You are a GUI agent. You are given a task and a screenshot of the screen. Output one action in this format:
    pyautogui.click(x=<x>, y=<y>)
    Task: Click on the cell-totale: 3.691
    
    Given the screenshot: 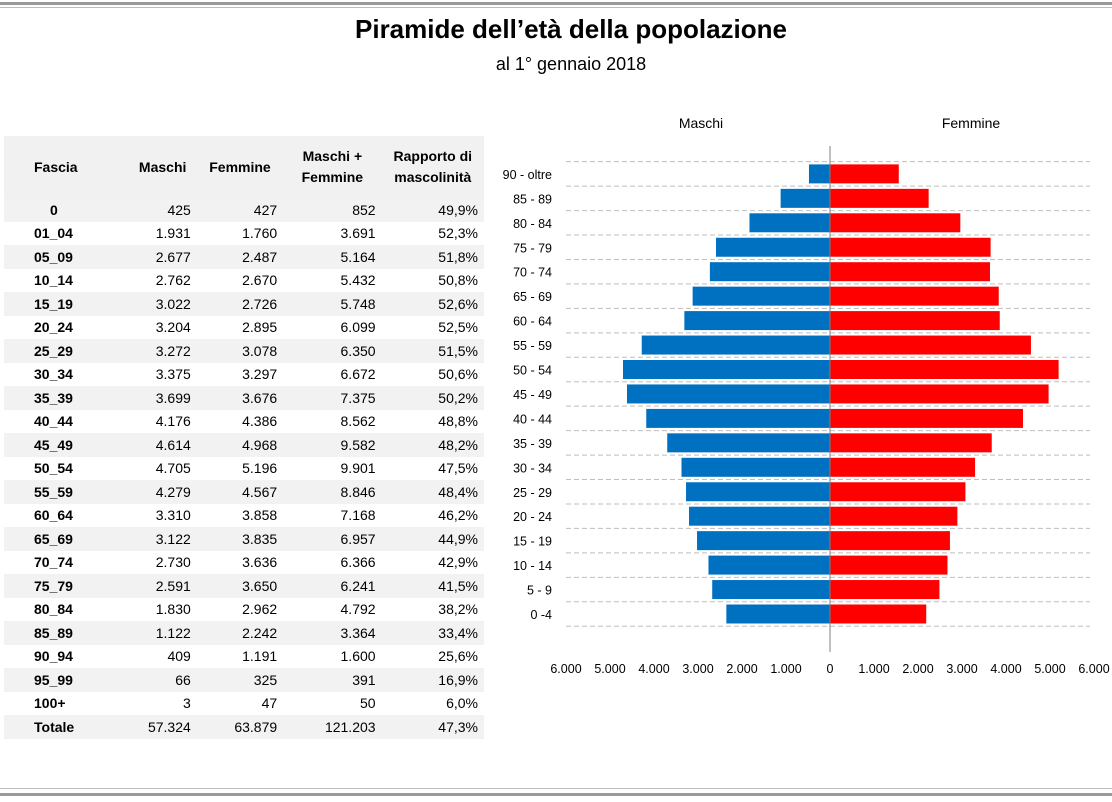 What is the action you would take?
    pyautogui.click(x=358, y=233)
    